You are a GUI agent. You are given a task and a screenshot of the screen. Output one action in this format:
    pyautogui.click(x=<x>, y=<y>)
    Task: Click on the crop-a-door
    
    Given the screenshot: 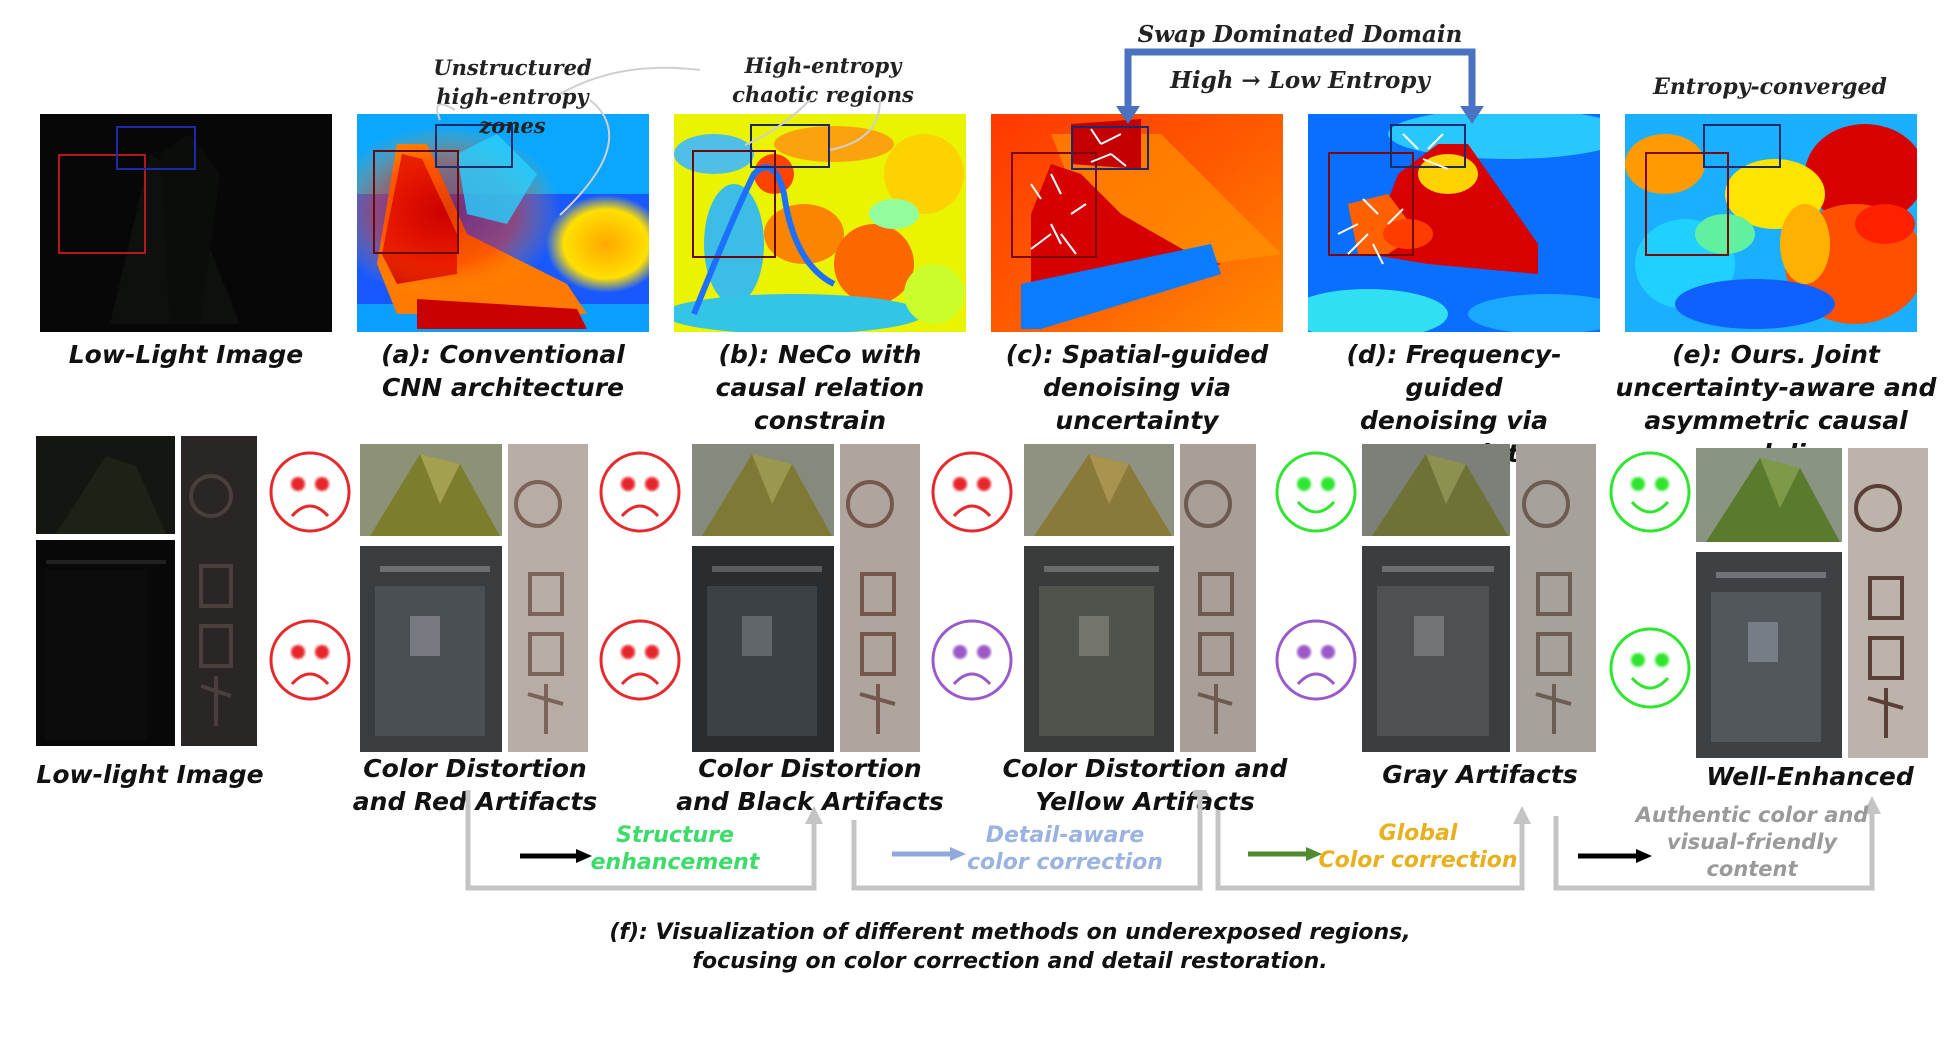 What is the action you would take?
    pyautogui.click(x=431, y=649)
    